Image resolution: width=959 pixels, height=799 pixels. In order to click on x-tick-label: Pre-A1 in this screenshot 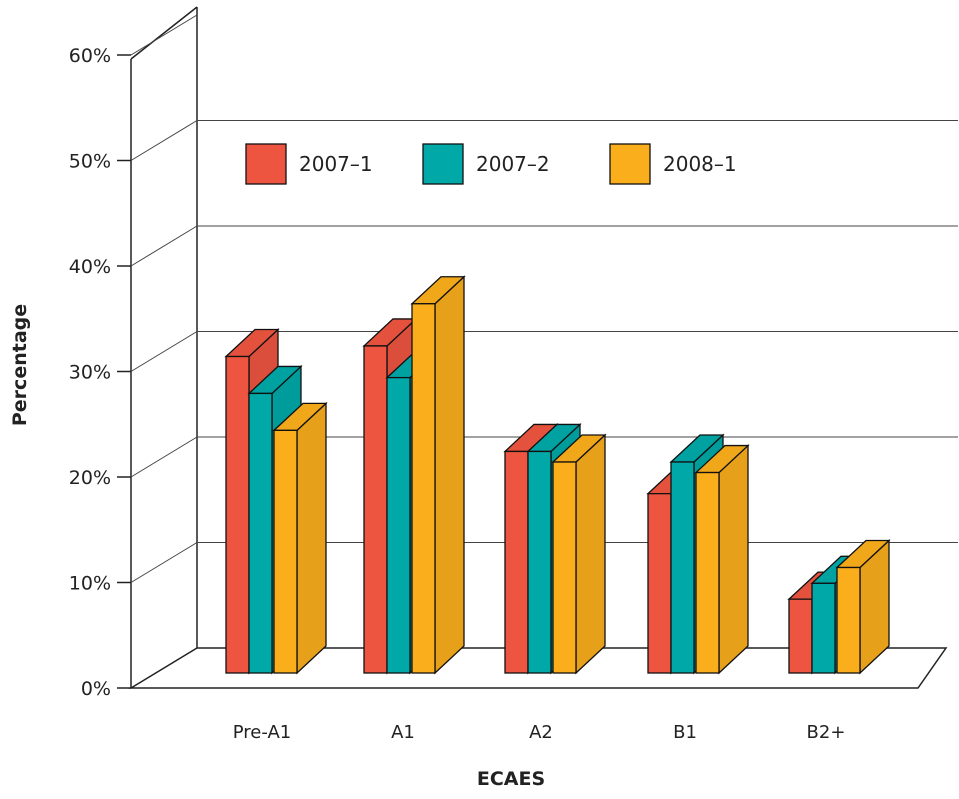, I will do `click(262, 732)`.